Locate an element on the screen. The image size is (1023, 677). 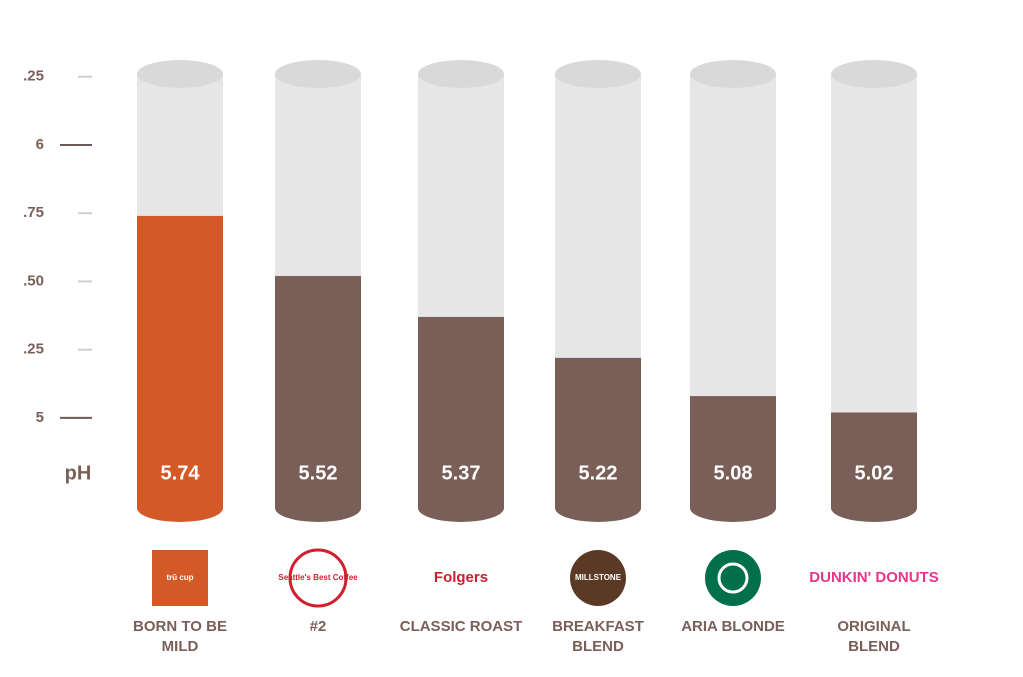
y-tick-label: 6 is located at coordinates (40, 144).